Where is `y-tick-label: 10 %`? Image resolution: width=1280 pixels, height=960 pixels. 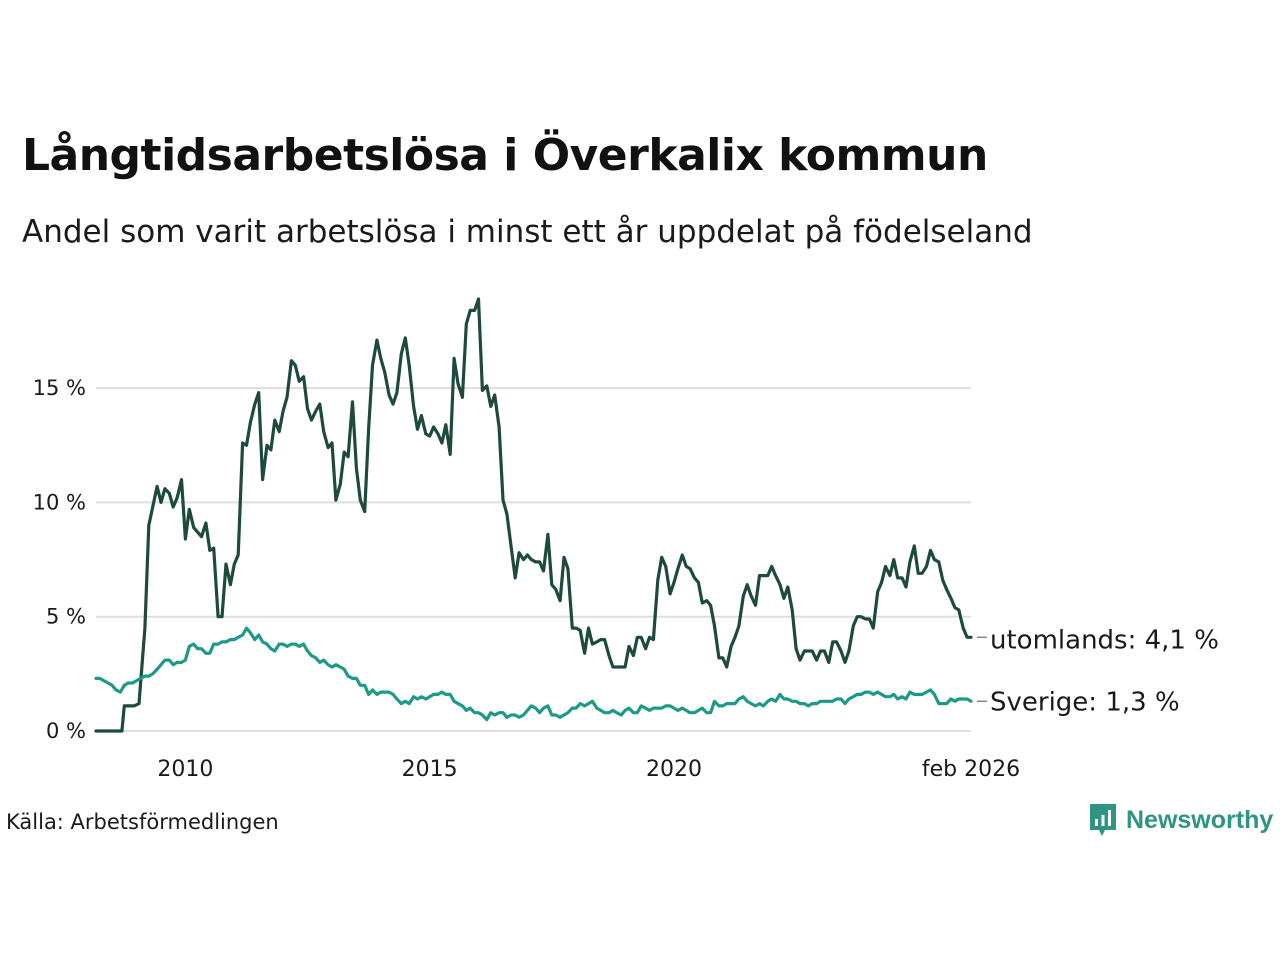 y-tick-label: 10 % is located at coordinates (59, 502).